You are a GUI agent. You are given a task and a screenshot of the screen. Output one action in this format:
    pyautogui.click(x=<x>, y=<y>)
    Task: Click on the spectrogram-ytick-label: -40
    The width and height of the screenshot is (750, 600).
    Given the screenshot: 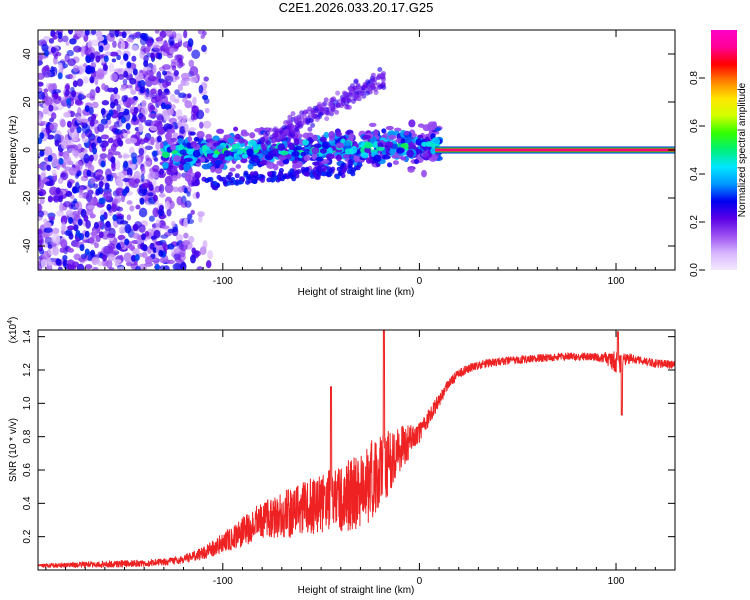 What is the action you would take?
    pyautogui.click(x=27, y=245)
    